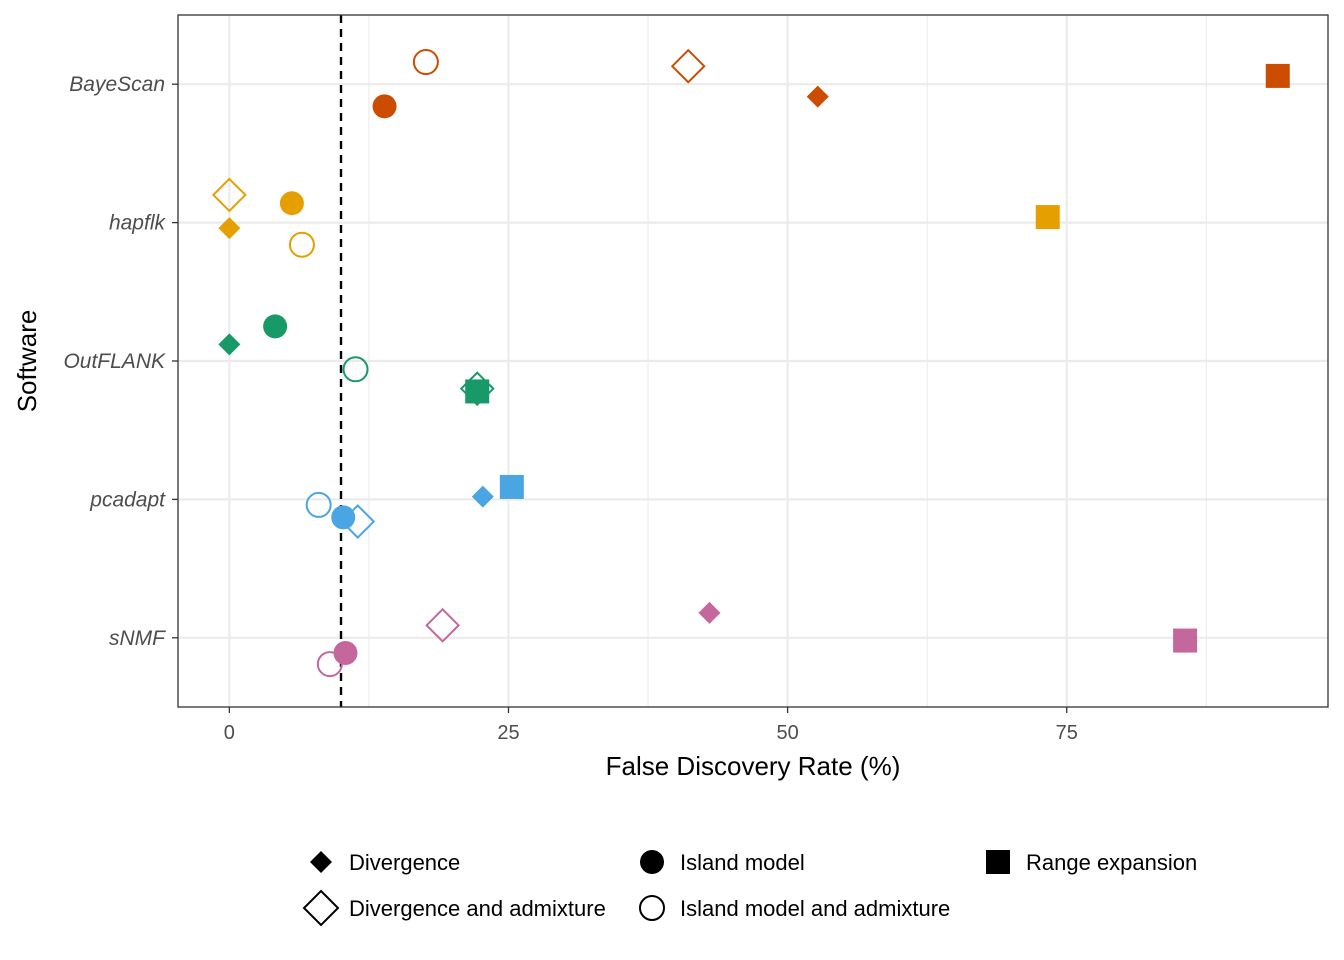  Describe the element at coordinates (425, 62) in the screenshot. I see `point-bayescan-island-model-and-admixture` at that location.